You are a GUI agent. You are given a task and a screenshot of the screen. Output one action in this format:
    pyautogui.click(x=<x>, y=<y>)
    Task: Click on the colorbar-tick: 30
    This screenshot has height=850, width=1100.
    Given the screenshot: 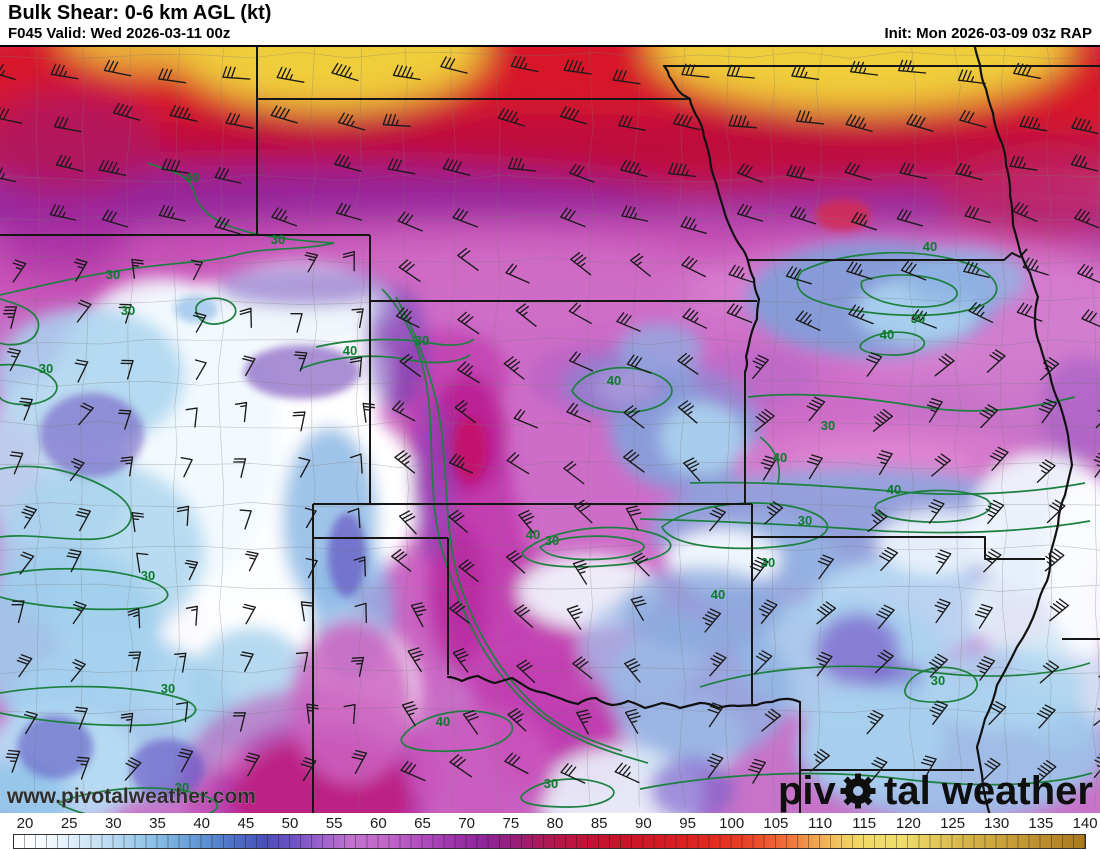 What is the action you would take?
    pyautogui.click(x=113, y=823)
    